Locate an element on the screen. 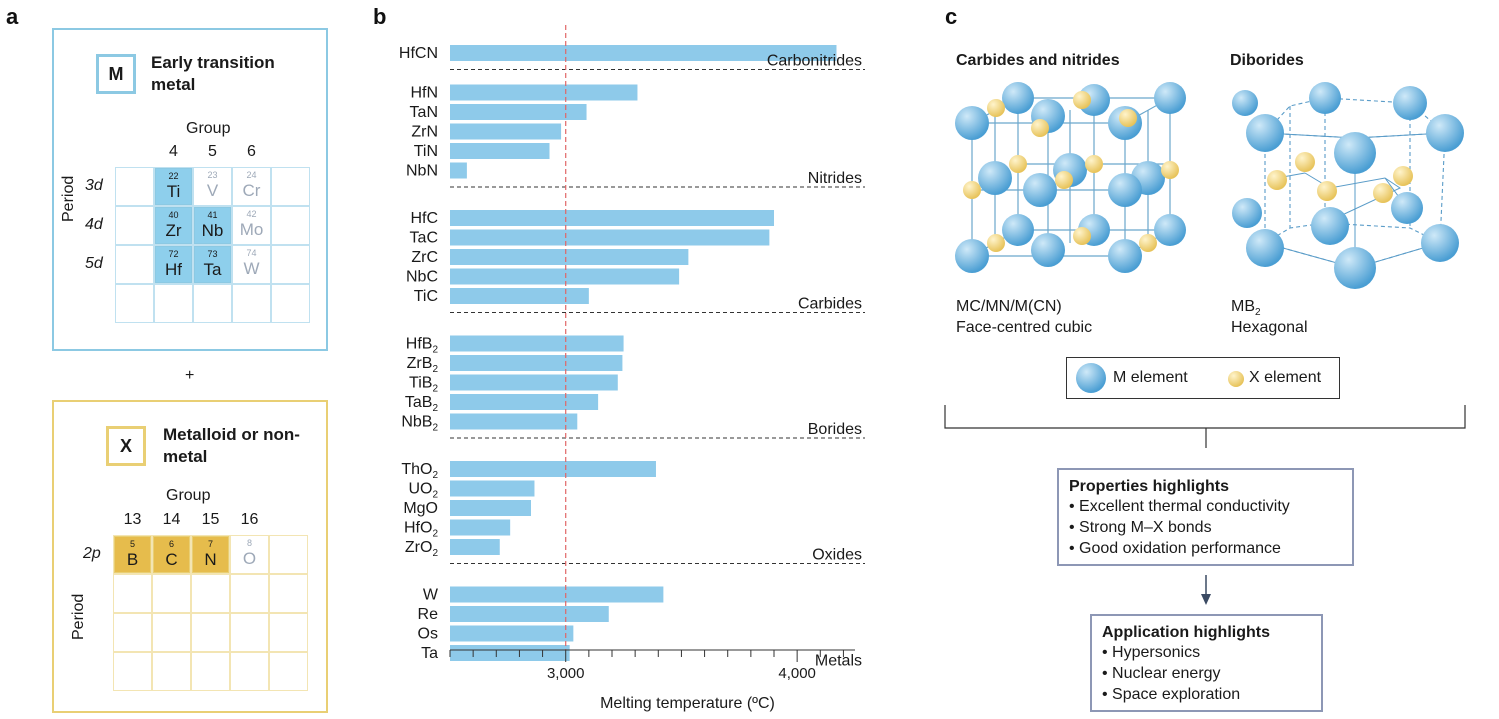 The width and height of the screenshot is (1499, 719). element-cell-nb: 41 Nb is located at coordinates (212, 225).